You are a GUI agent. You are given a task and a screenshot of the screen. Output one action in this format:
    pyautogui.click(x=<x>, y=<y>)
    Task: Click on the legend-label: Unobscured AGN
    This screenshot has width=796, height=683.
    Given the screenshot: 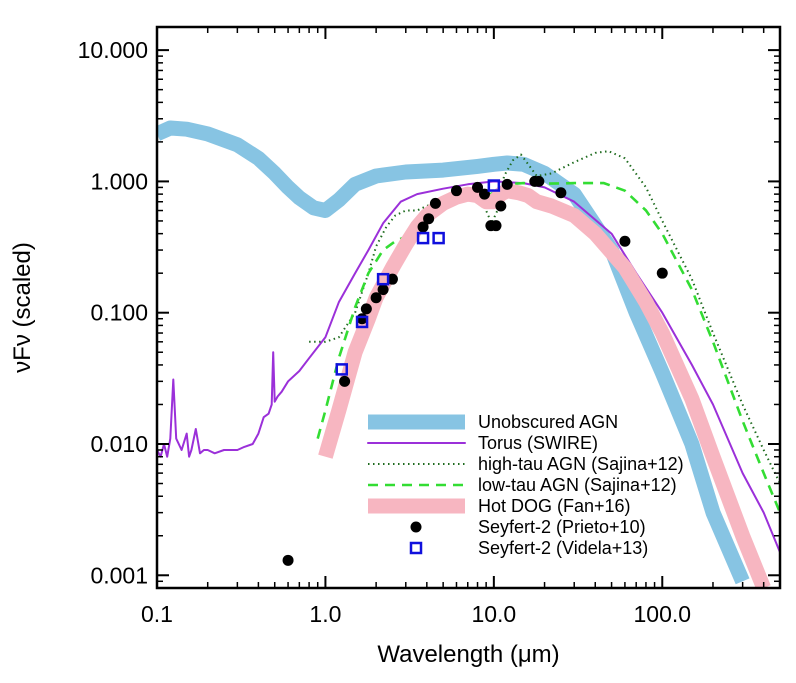 What is the action you would take?
    pyautogui.click(x=548, y=422)
    